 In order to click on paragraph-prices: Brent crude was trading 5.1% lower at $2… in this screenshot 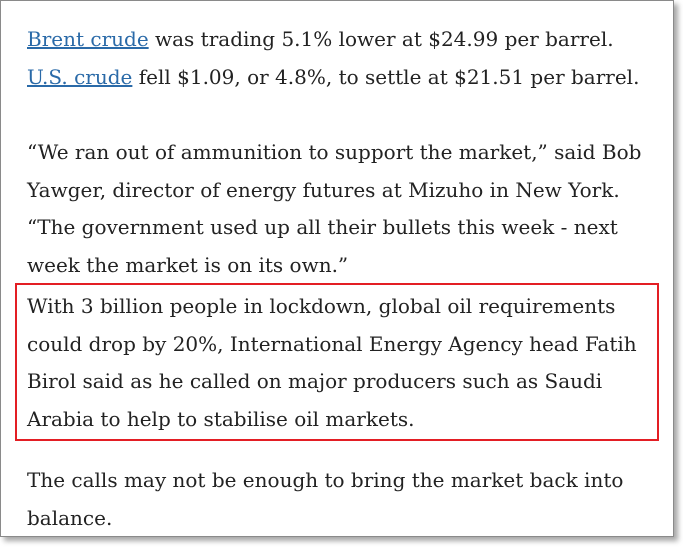, I will do `click(339, 58)`.